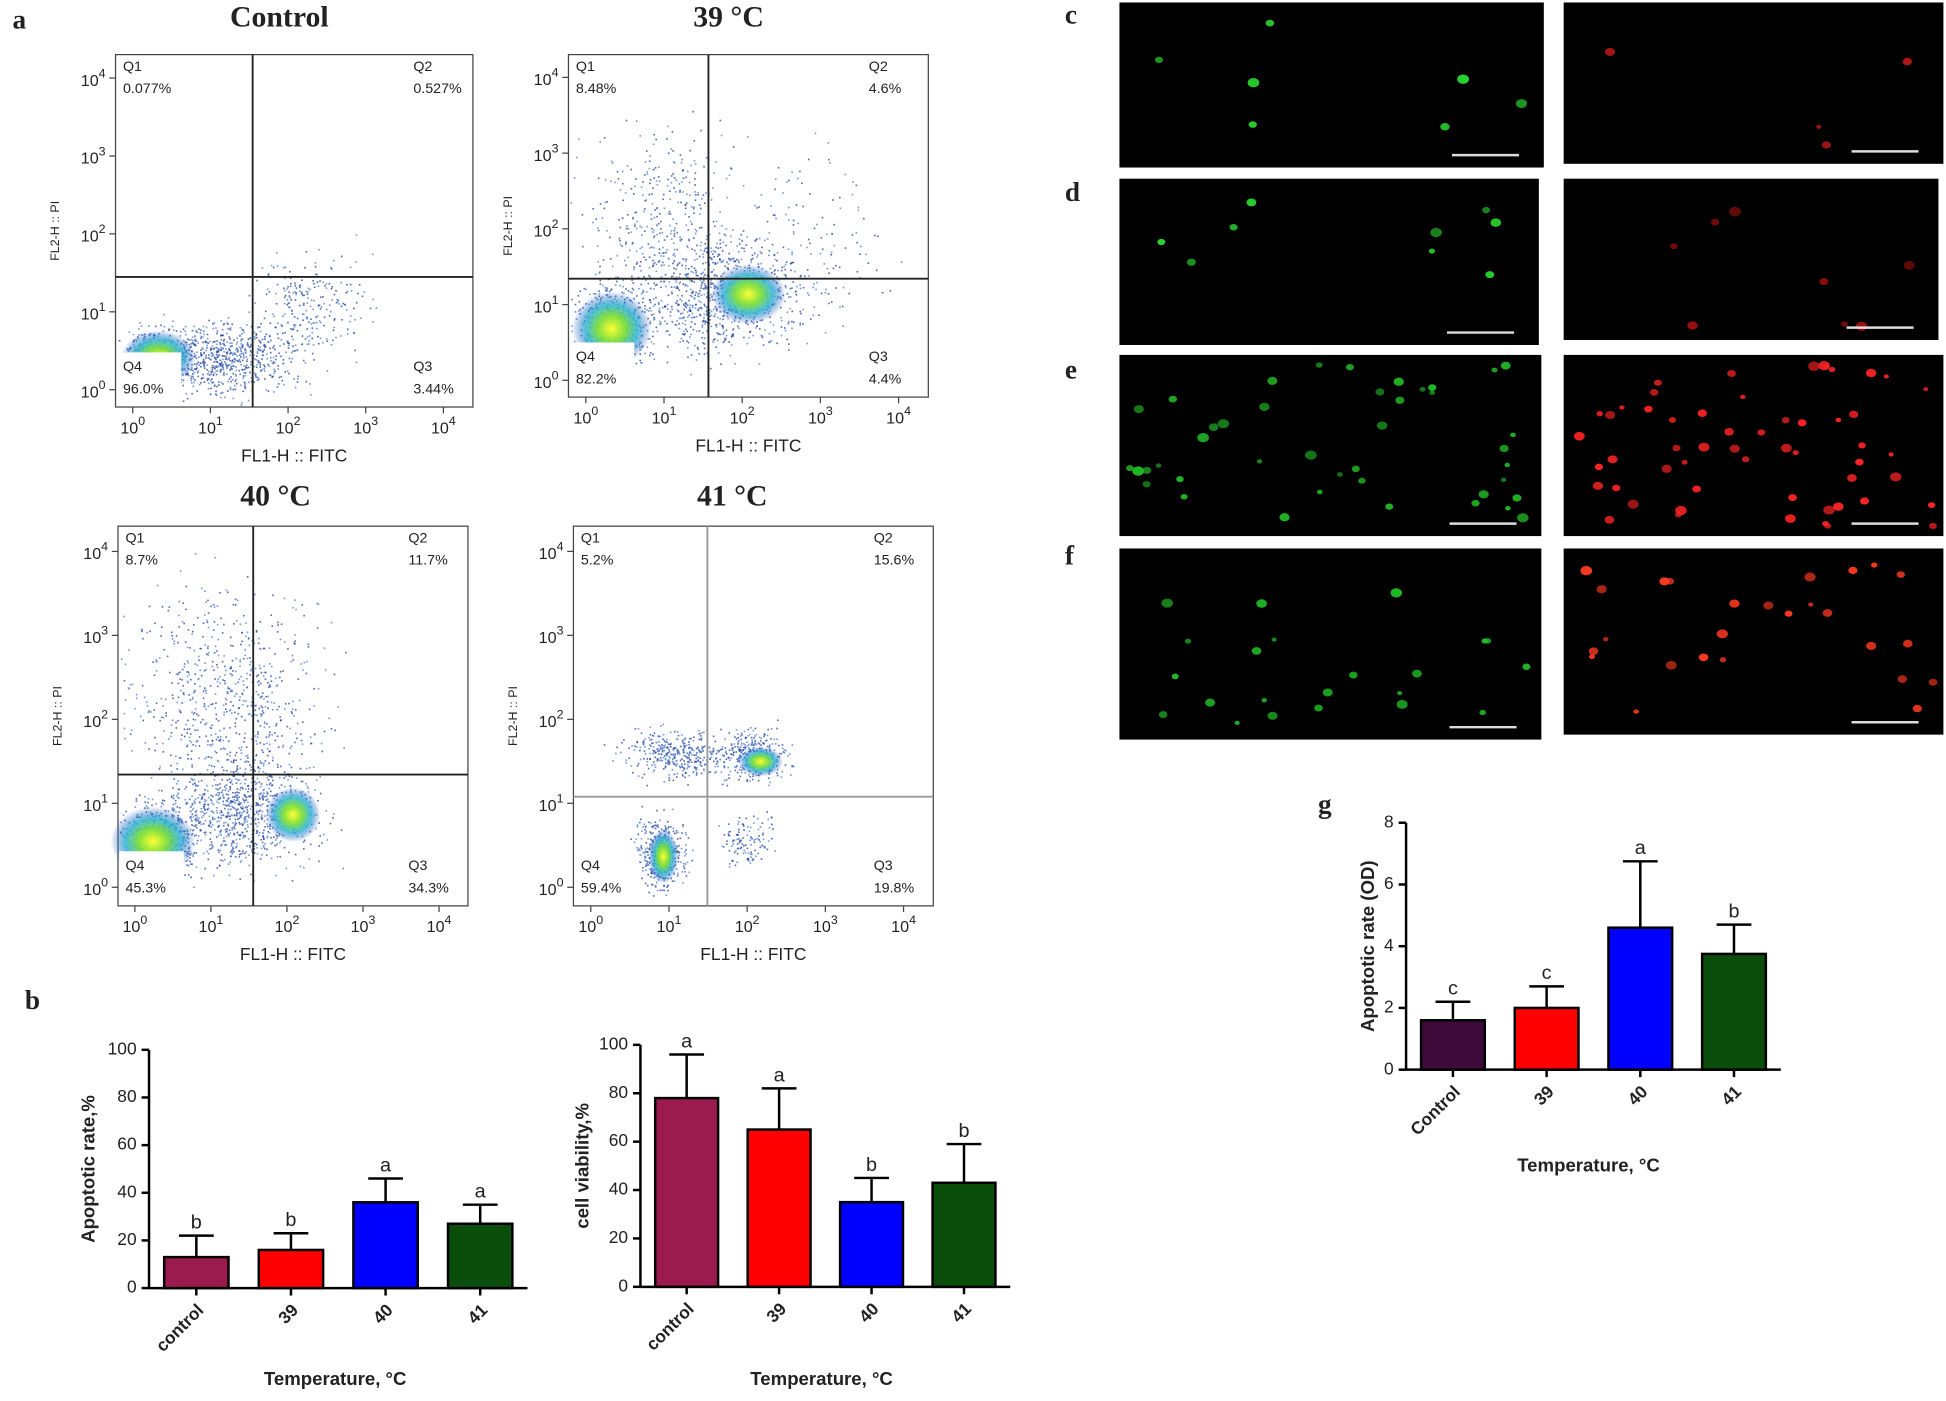 This screenshot has width=1946, height=1401. I want to click on quadrant-percent: 8.48%, so click(596, 89).